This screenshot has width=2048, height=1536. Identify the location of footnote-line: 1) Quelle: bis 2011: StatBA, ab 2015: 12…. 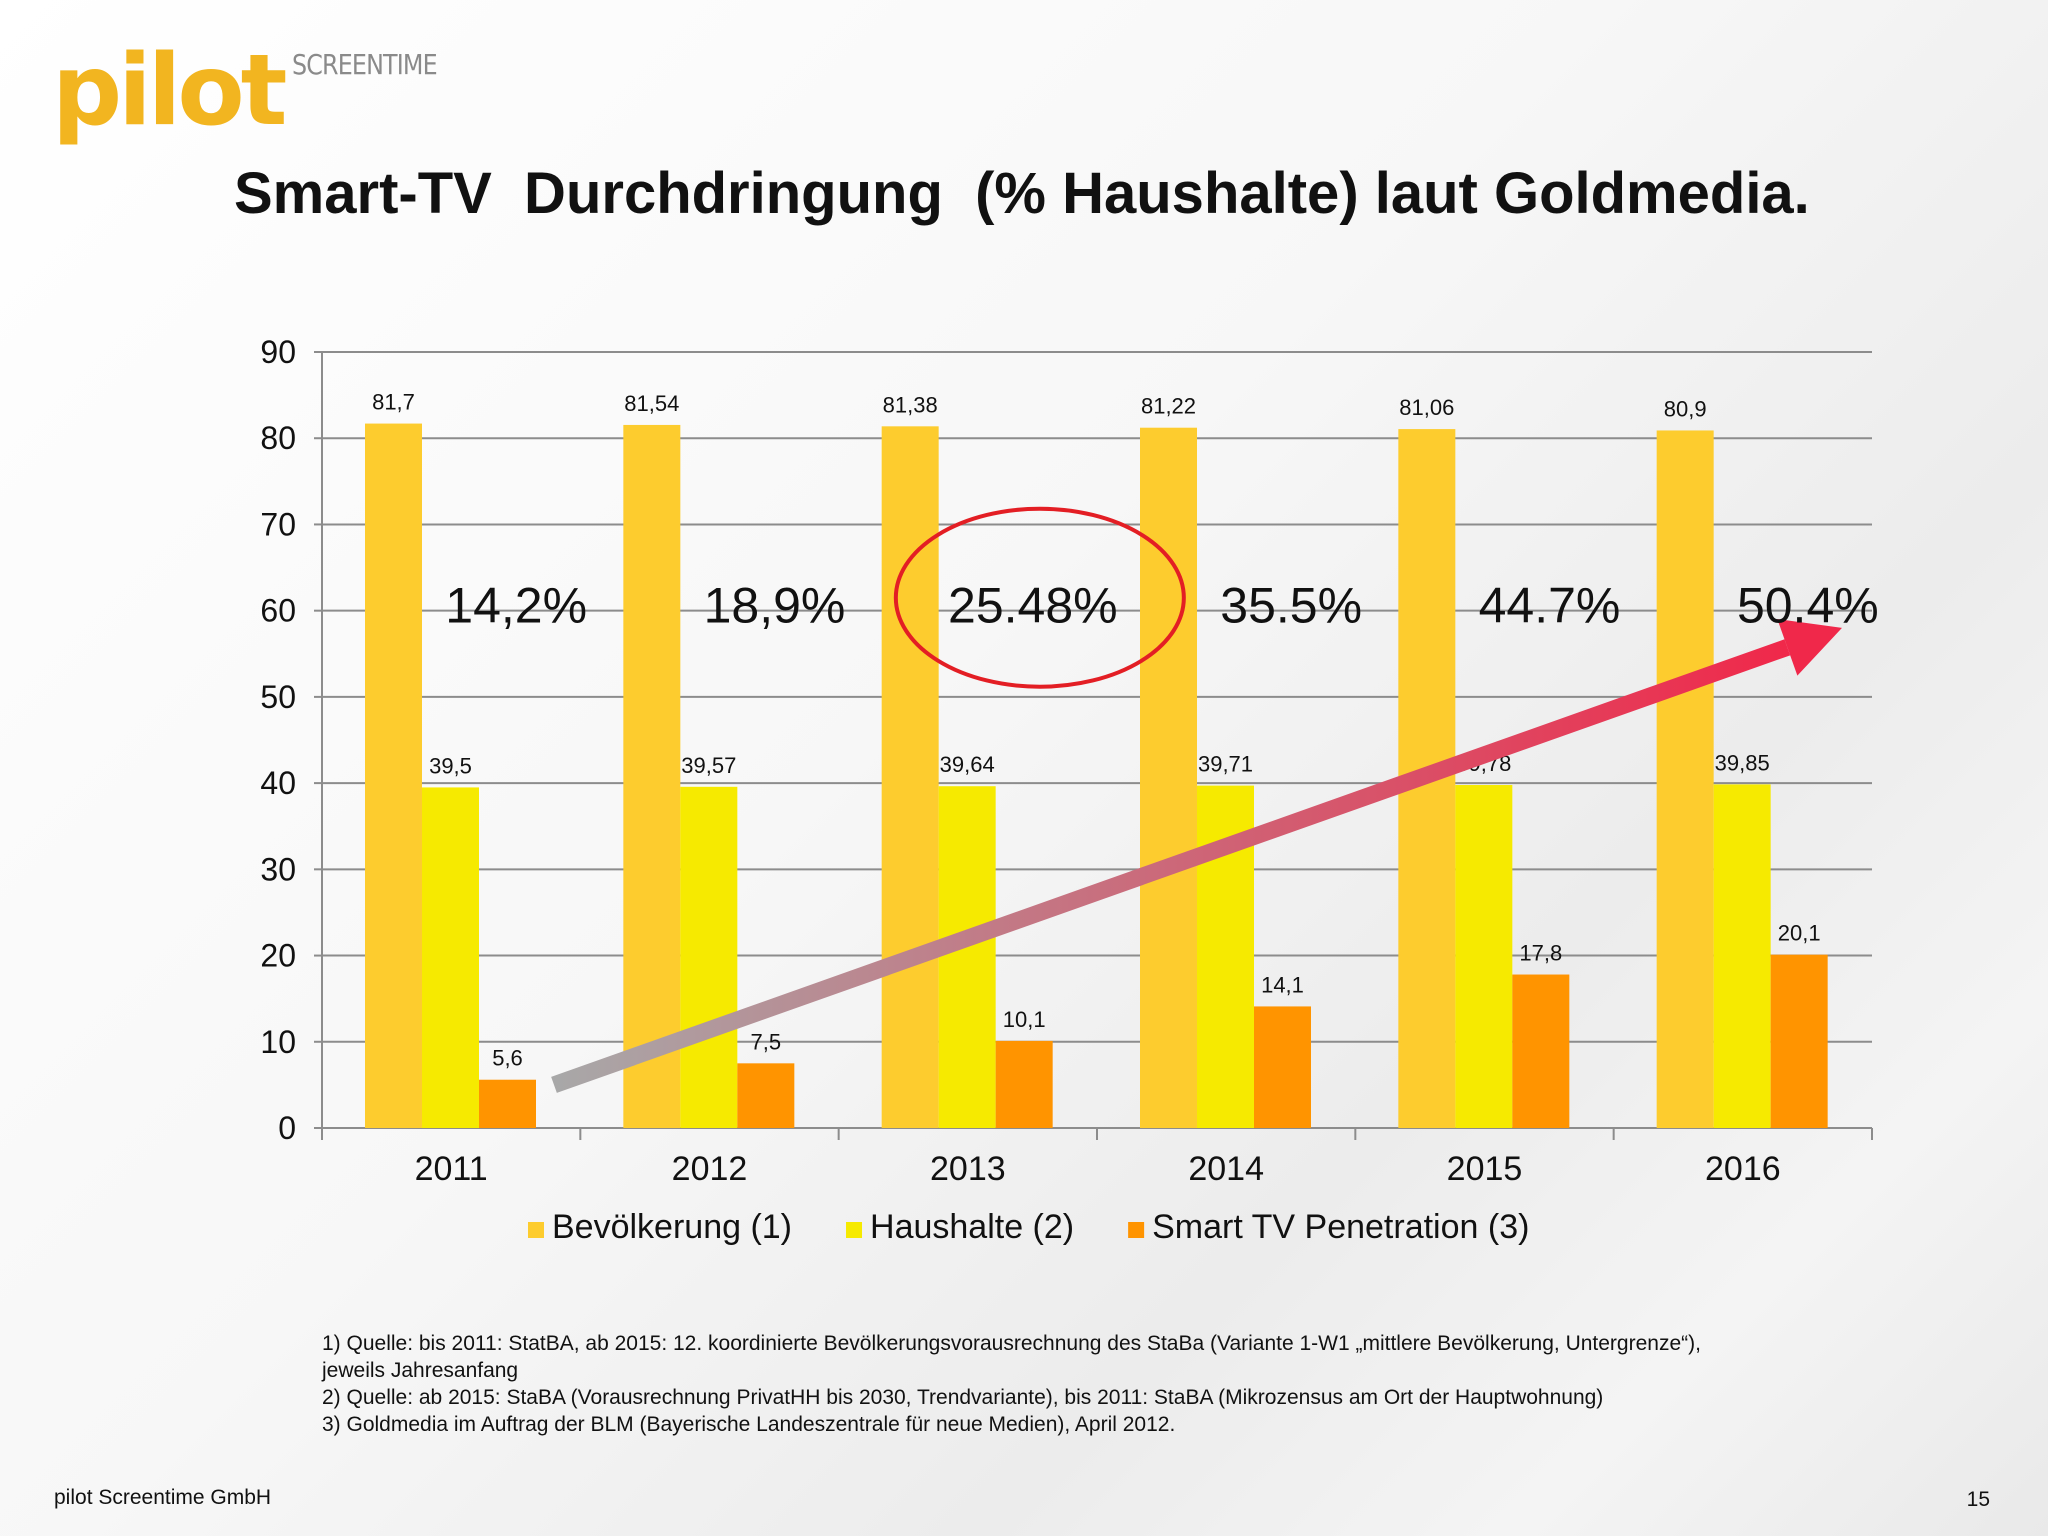
(1011, 1343).